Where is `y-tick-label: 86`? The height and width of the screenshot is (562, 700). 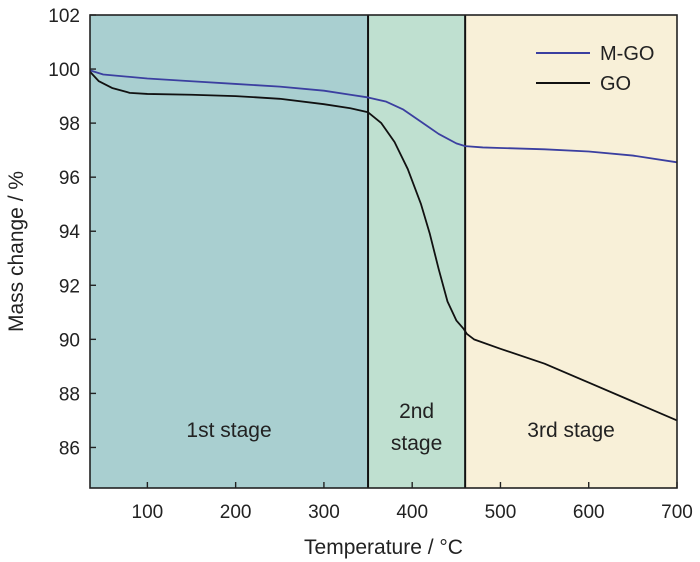 y-tick-label: 86 is located at coordinates (69, 448).